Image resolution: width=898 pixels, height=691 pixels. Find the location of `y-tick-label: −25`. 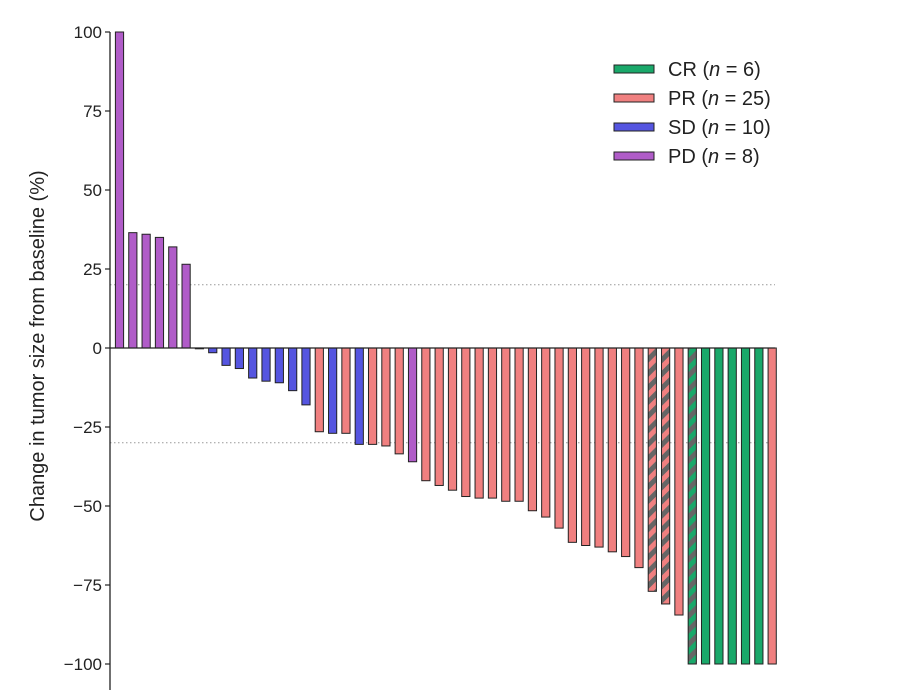

y-tick-label: −25 is located at coordinates (87, 427).